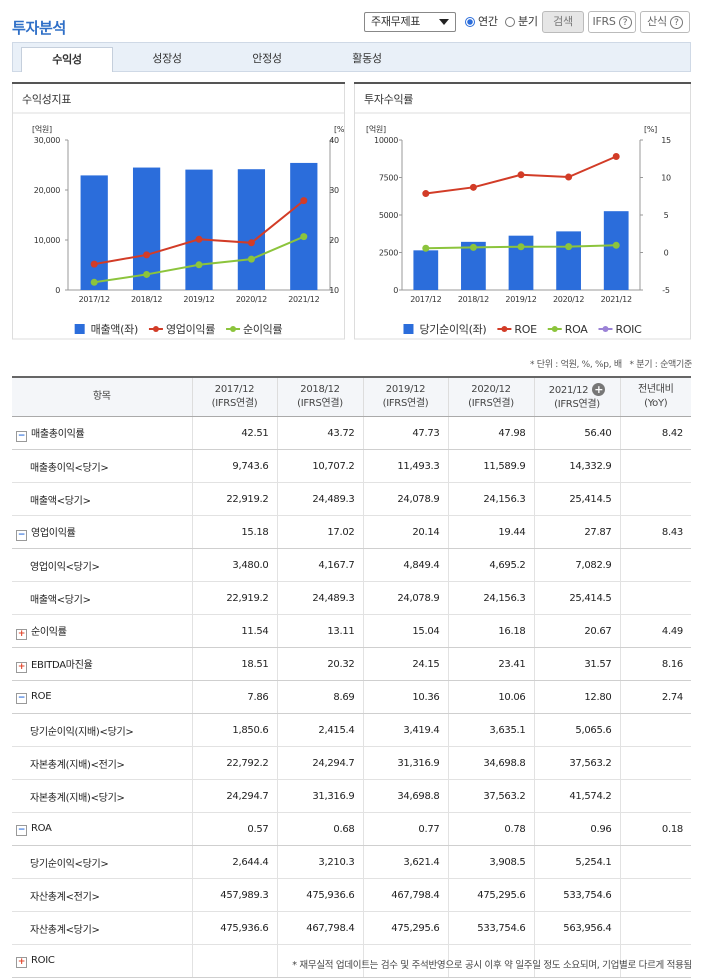 This screenshot has height=980, width=704. I want to click on search-button: 검색, so click(563, 22).